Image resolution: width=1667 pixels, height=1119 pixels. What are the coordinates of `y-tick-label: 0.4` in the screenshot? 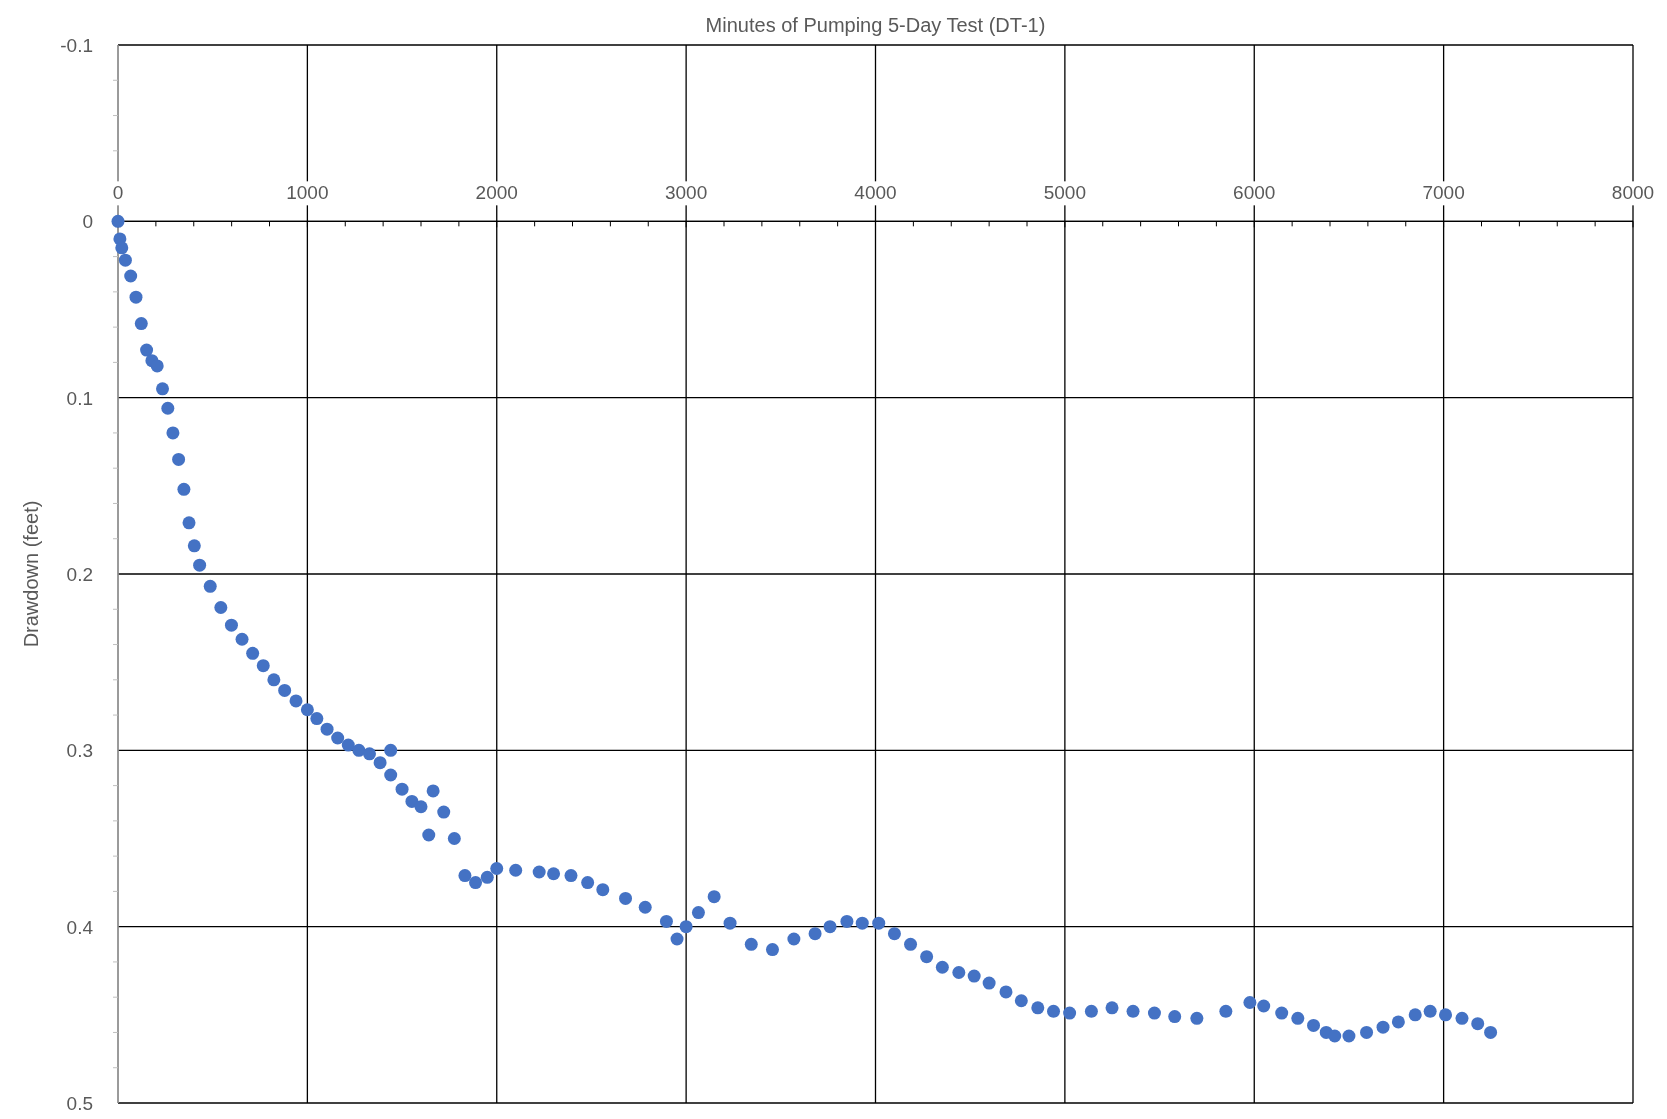 It's located at (80, 927).